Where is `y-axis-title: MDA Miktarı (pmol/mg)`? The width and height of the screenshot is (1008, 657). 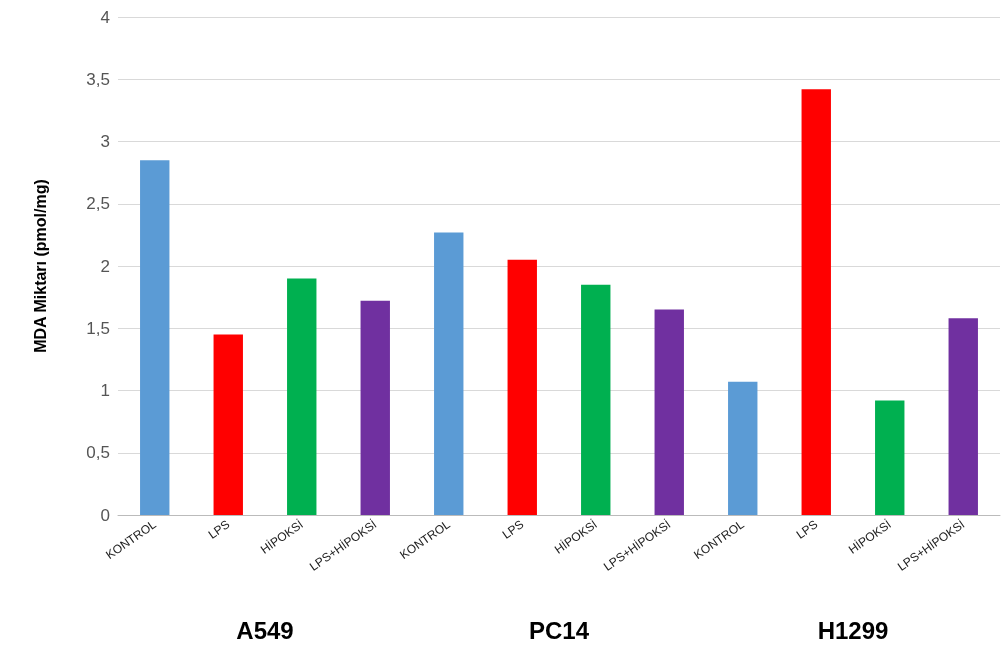 y-axis-title: MDA Miktarı (pmol/mg) is located at coordinates (40, 266).